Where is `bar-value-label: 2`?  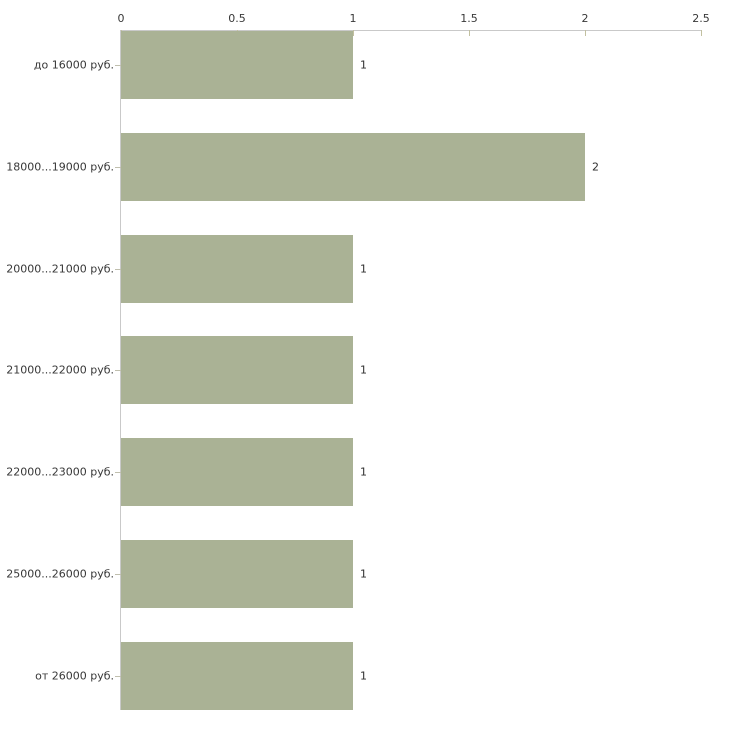
bar-value-label: 2 is located at coordinates (595, 167).